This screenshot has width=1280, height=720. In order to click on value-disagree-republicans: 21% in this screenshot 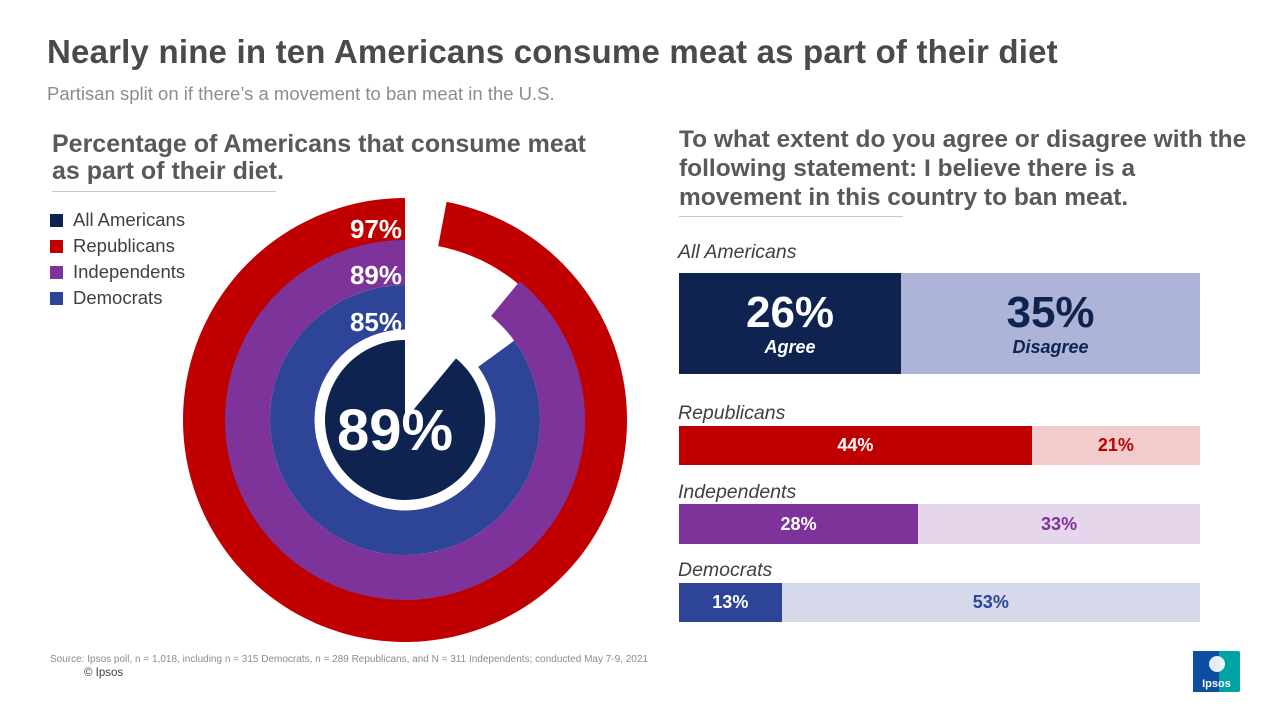, I will do `click(1115, 445)`.